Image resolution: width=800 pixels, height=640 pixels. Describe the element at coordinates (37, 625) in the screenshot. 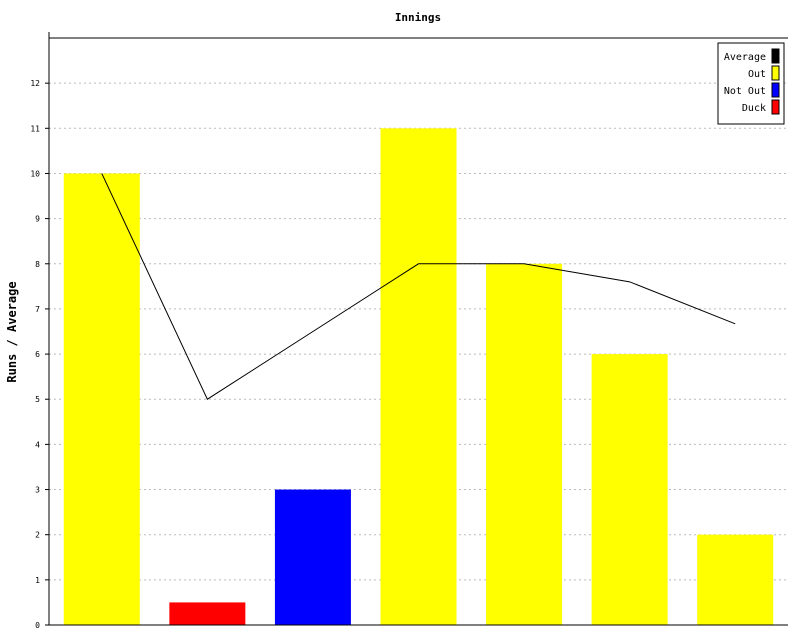

I see `y-tick-label: 0` at that location.